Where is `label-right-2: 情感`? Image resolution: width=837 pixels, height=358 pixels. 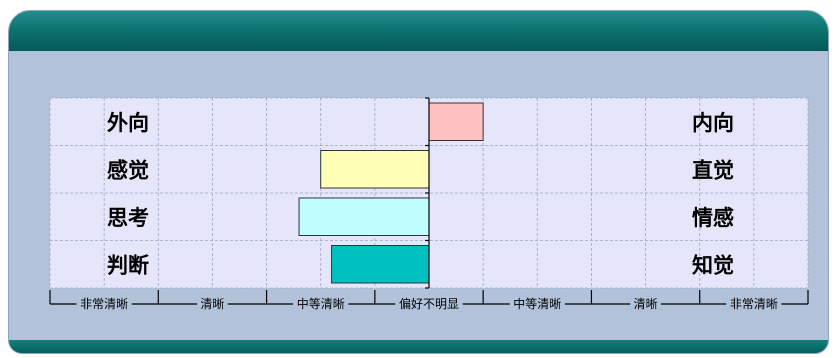
label-right-2: 情感 is located at coordinates (713, 218).